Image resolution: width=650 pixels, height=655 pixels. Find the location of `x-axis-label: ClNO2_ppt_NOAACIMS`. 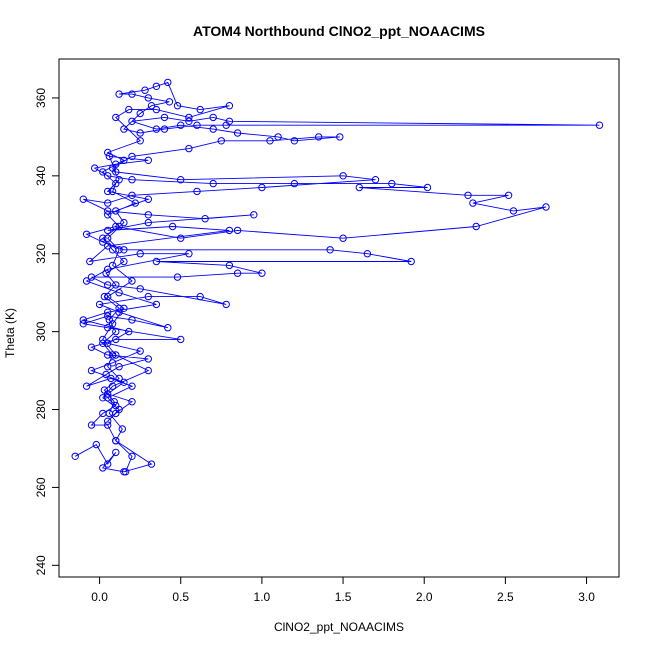

x-axis-label: ClNO2_ppt_NOAACIMS is located at coordinates (339, 627).